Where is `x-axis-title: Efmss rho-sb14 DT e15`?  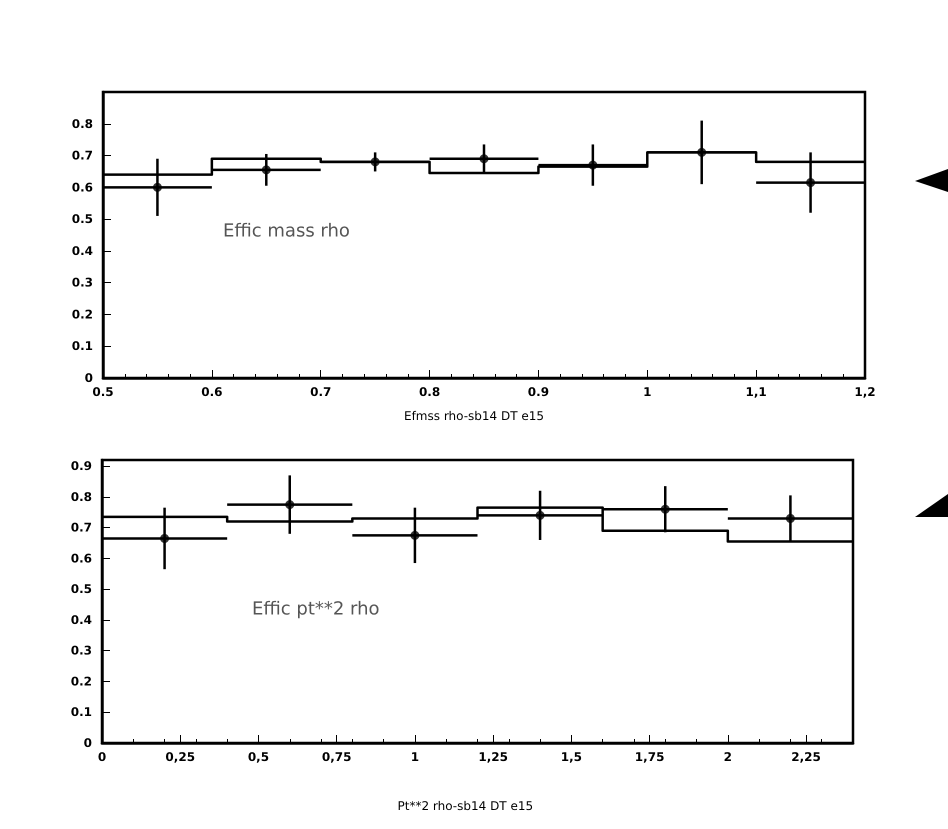
x-axis-title: Efmss rho-sb14 DT e15 is located at coordinates (474, 416).